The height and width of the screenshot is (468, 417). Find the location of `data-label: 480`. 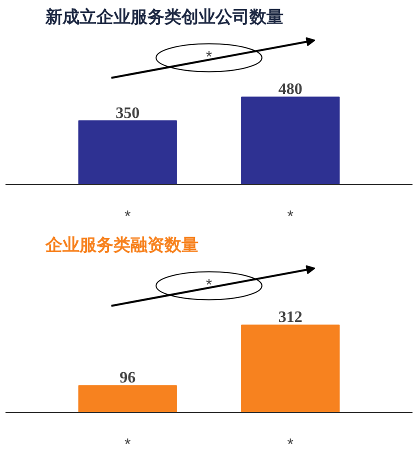

data-label: 480 is located at coordinates (290, 89).